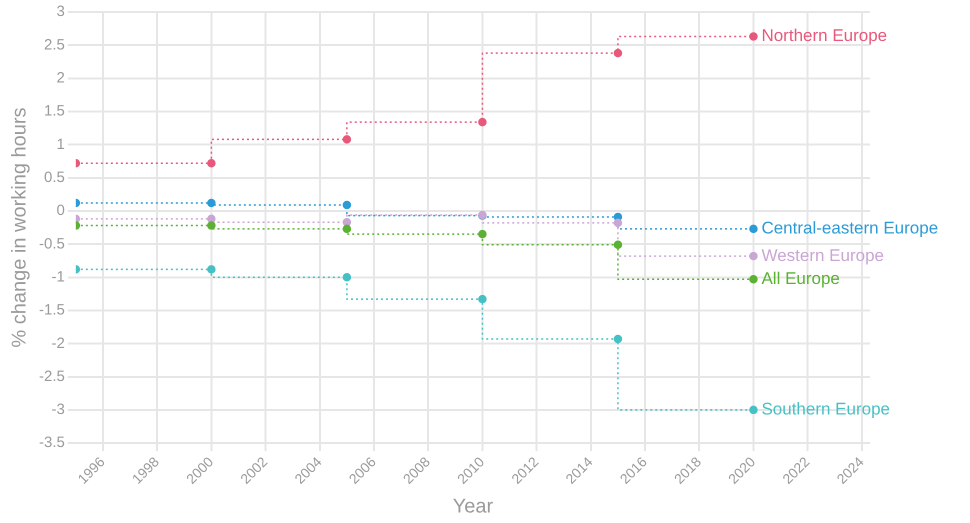 This screenshot has height=523, width=970. Describe the element at coordinates (51, 376) in the screenshot. I see `y-tick-label: -2.5` at that location.